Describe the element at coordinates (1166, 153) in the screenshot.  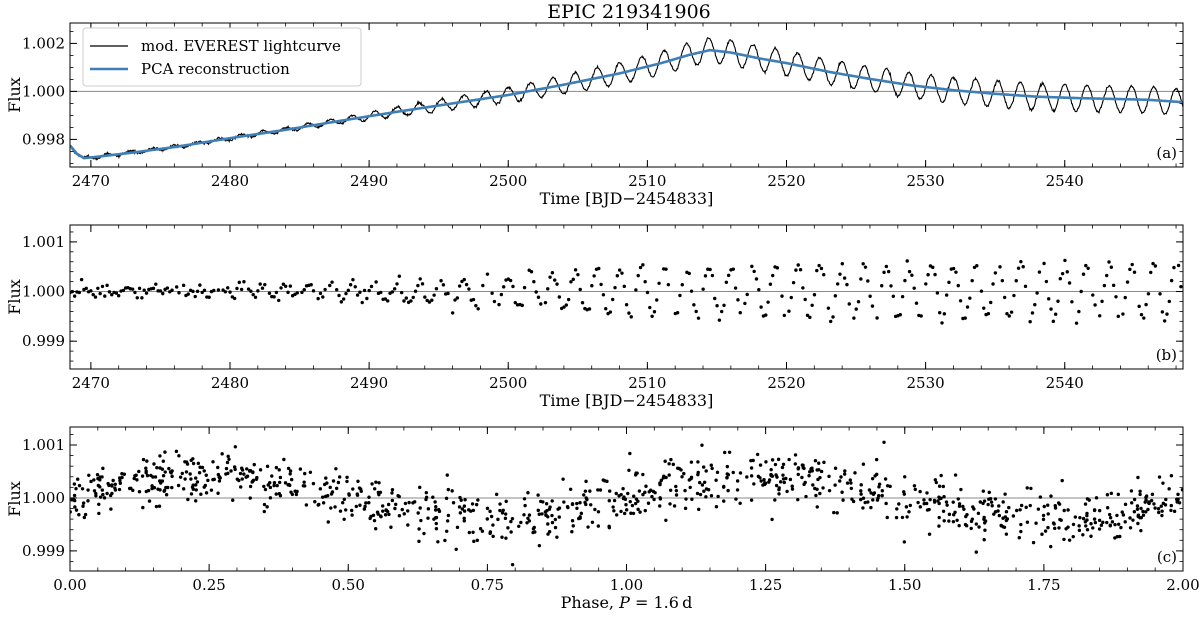
I see `panel-tag-a: (a)` at that location.